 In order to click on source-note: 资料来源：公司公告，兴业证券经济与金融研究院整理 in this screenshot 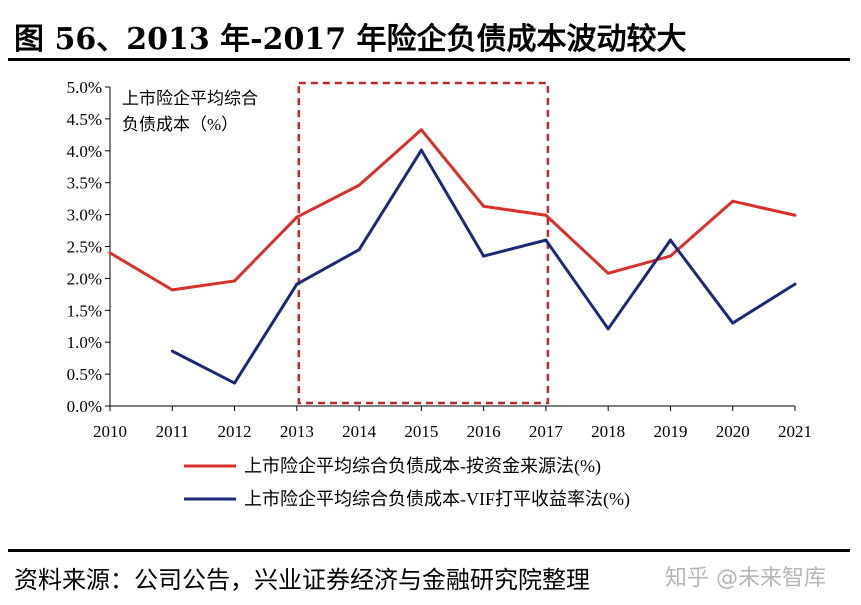, I will do `click(302, 580)`.